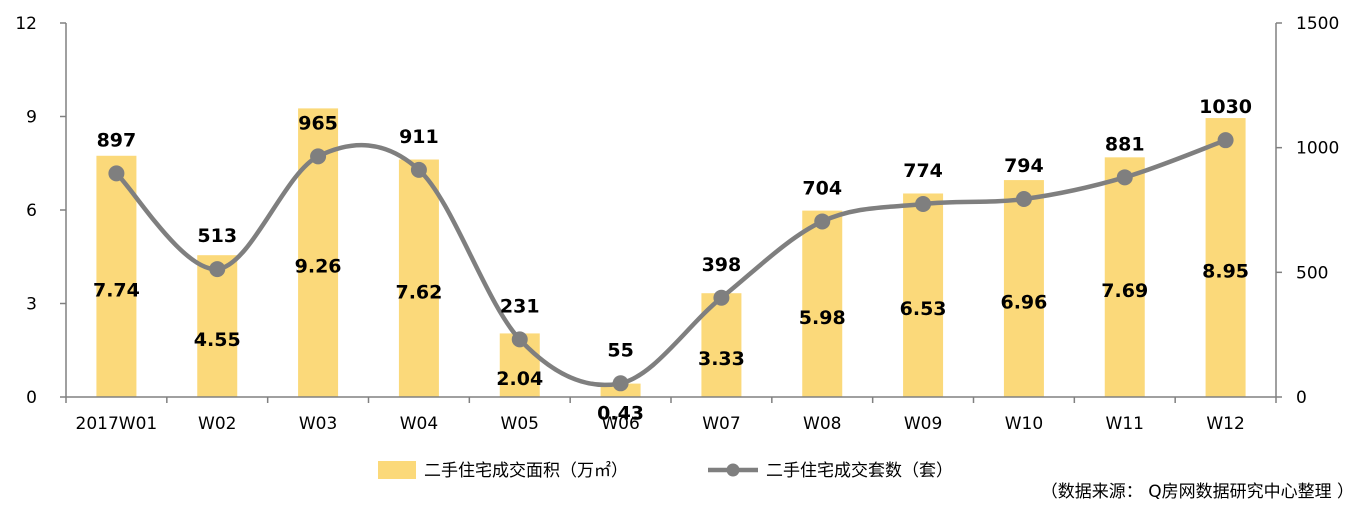 This screenshot has height=505, width=1360. What do you see at coordinates (1225, 107) in the screenshot?
I see `line-value-label: 1030` at bounding box center [1225, 107].